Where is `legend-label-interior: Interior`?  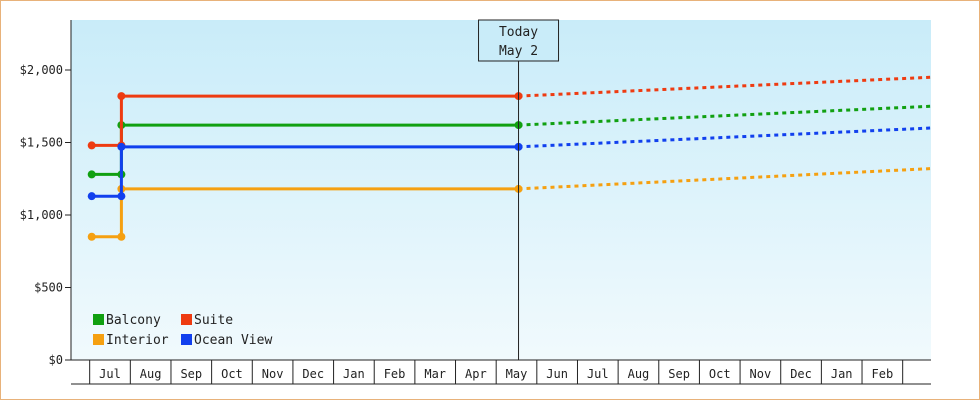
legend-label-interior: Interior is located at coordinates (137, 340).